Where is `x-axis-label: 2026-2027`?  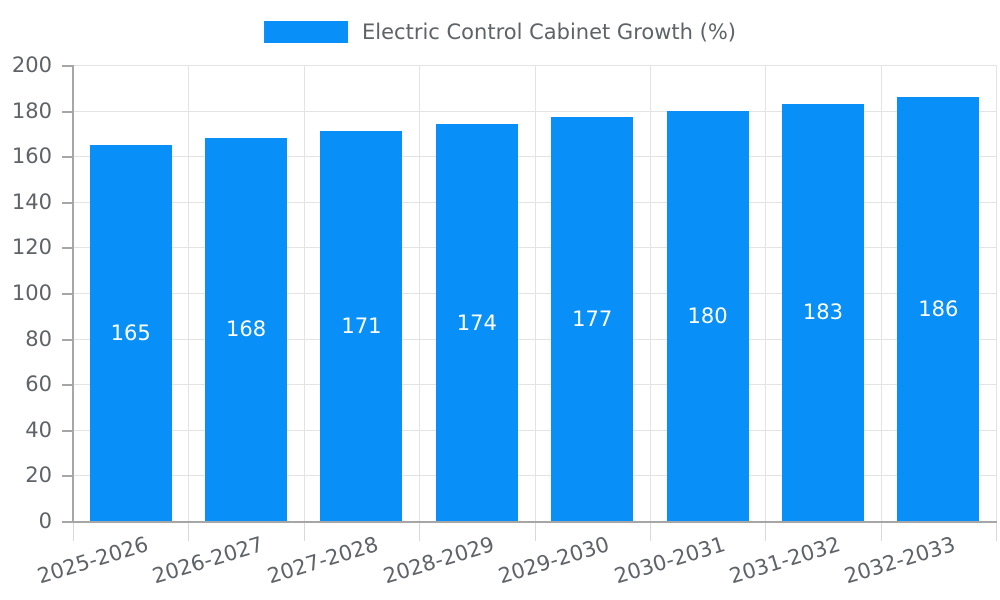 x-axis-label: 2026-2027 is located at coordinates (208, 560).